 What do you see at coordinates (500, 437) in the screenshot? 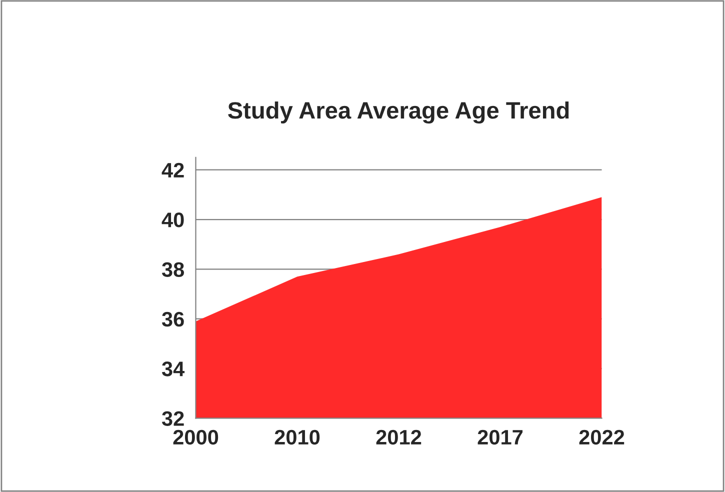
I see `x-tick-label: 2017` at bounding box center [500, 437].